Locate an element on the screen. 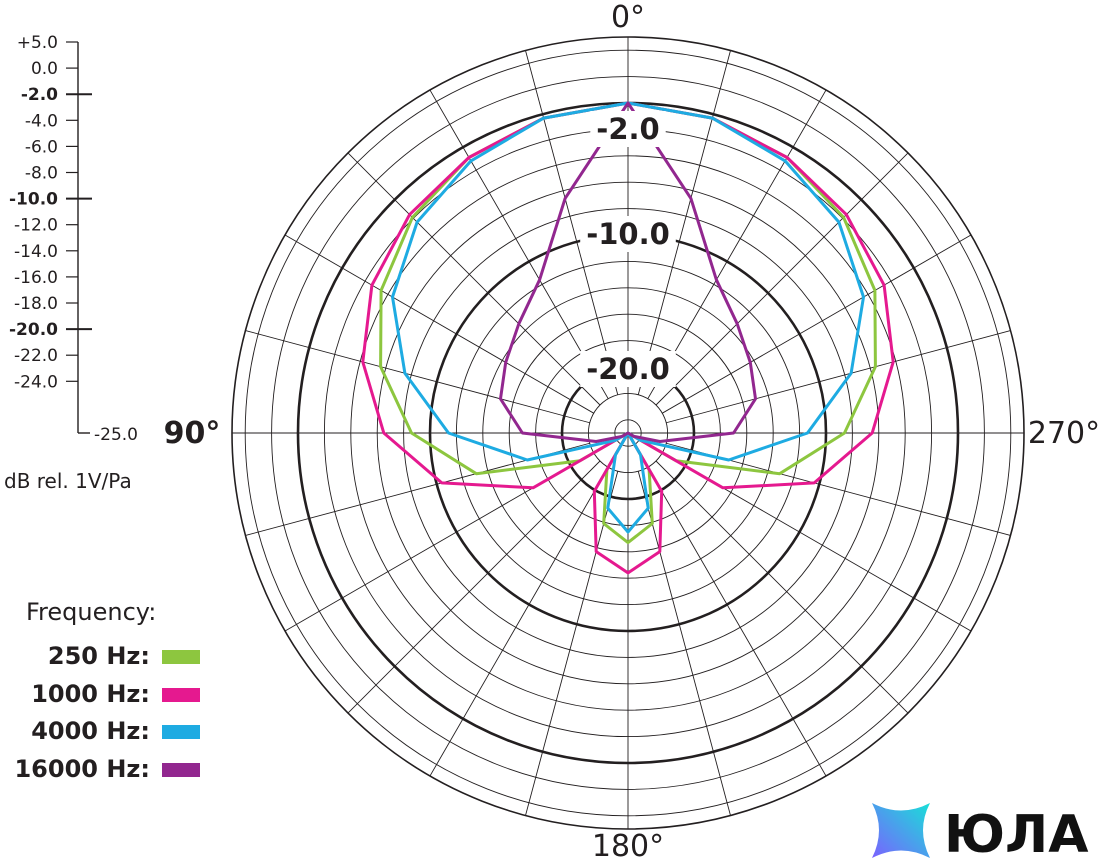 The height and width of the screenshot is (863, 1100). legend-swatch-250hz is located at coordinates (181, 657).